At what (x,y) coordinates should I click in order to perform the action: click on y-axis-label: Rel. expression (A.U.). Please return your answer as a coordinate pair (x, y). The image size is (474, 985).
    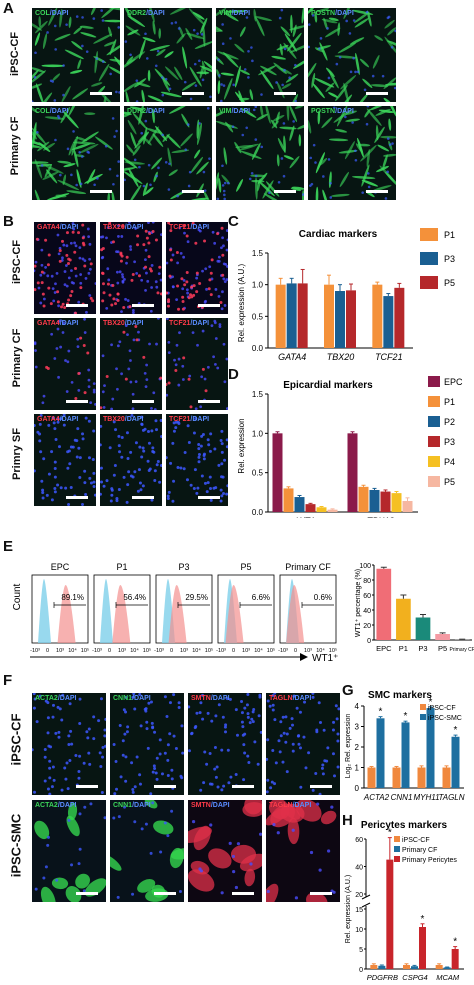
    Looking at the image, I should click on (241, 303).